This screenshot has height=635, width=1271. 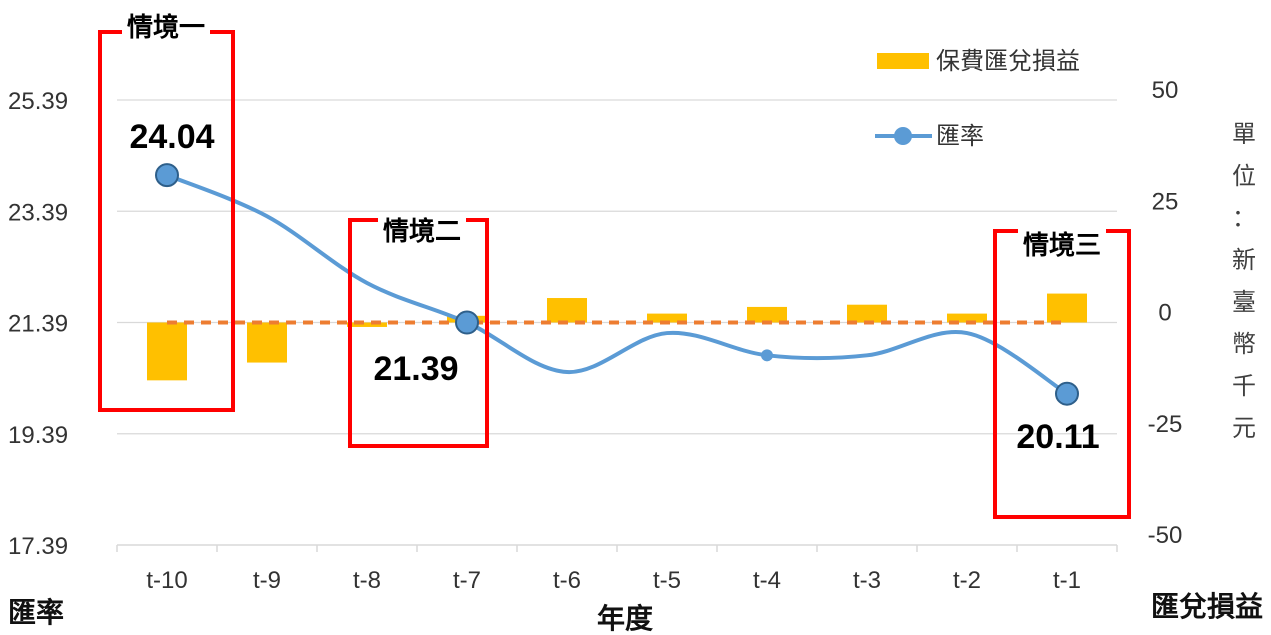 I want to click on left-tick-label: 21.39, so click(x=38, y=324).